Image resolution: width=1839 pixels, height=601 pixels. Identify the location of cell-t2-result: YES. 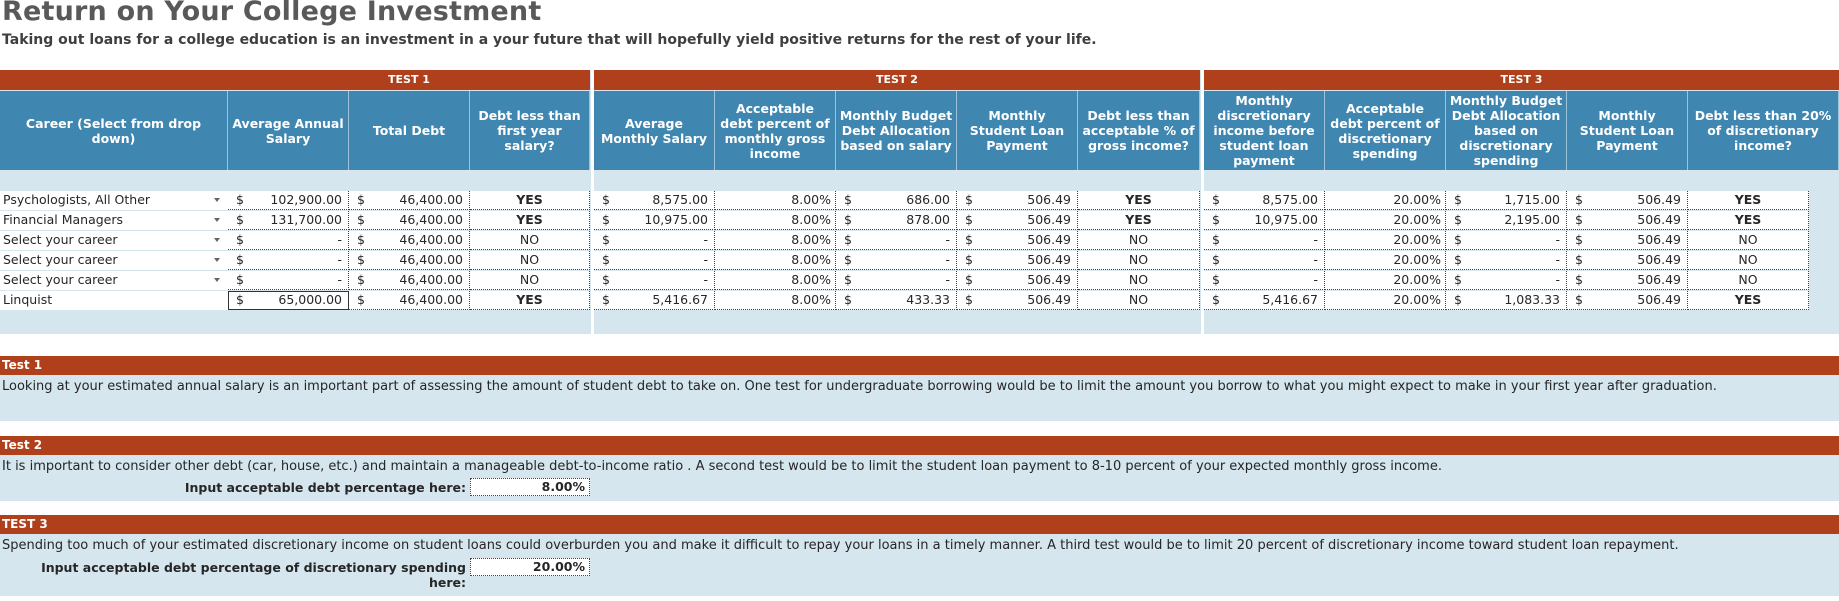
(1139, 200).